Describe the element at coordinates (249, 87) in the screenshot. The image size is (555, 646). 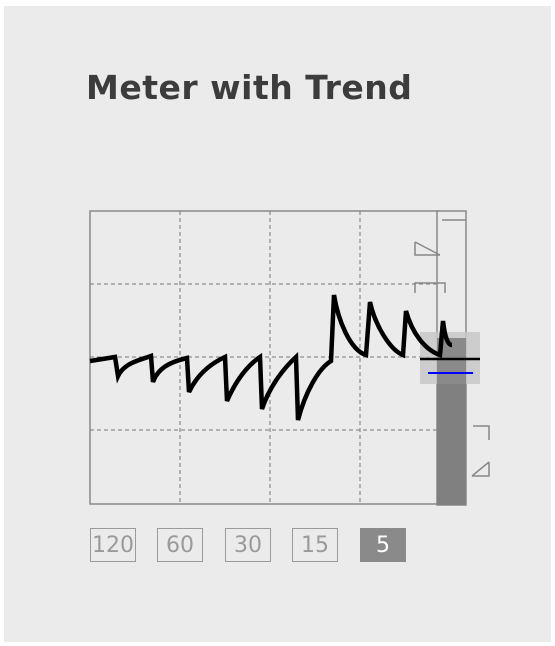
I see `panel-title: Meter with Trend` at that location.